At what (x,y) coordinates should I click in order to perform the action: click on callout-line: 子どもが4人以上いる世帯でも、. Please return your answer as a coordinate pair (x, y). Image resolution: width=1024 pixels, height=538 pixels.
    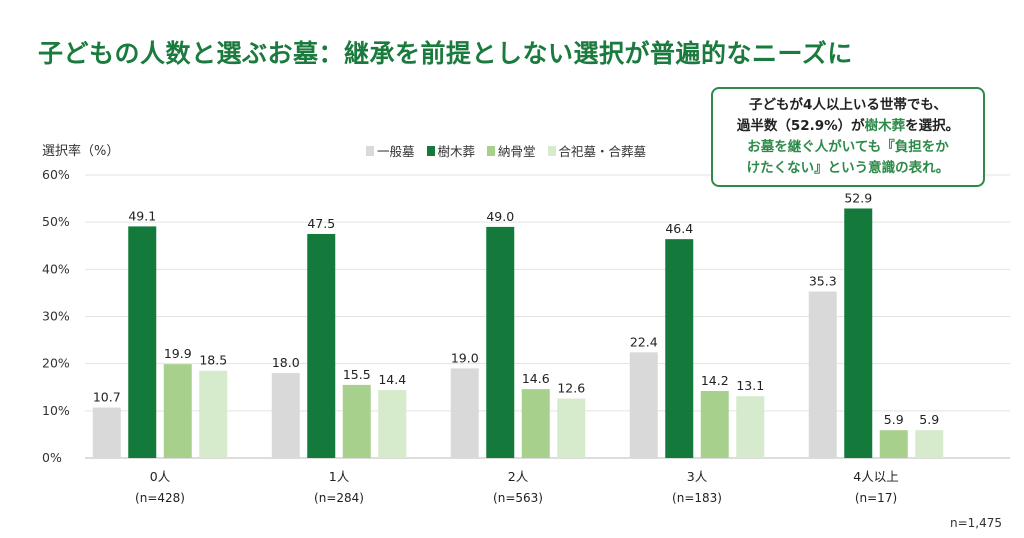
    Looking at the image, I should click on (848, 105).